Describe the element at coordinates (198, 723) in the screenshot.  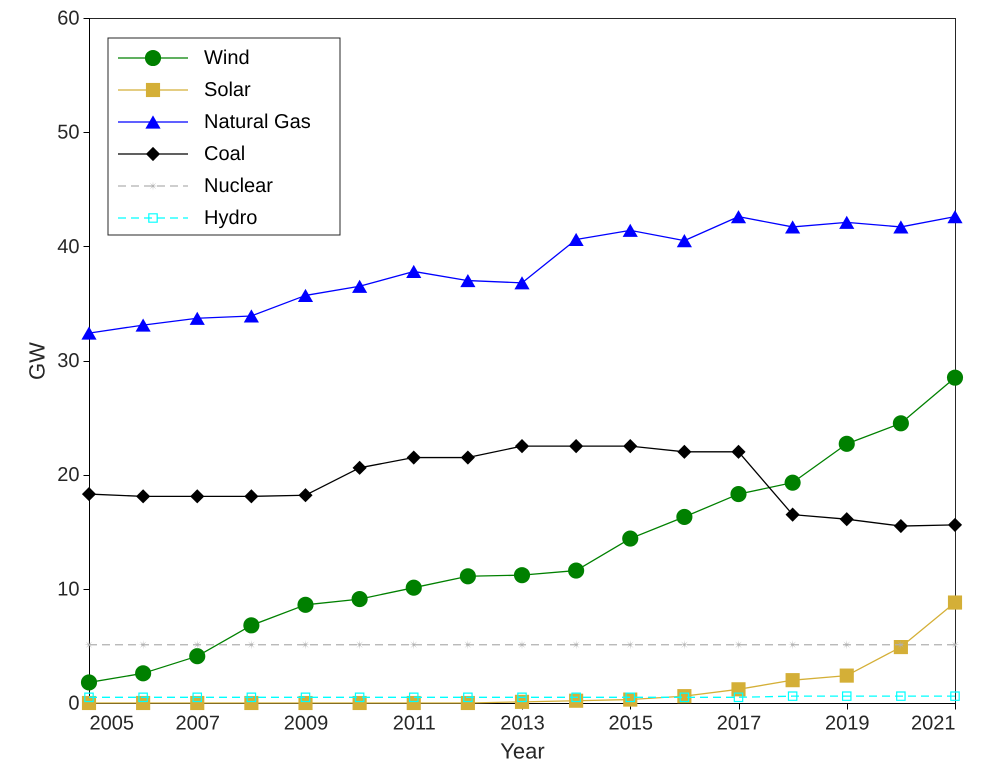
I see `x-tick-label: 2007` at that location.